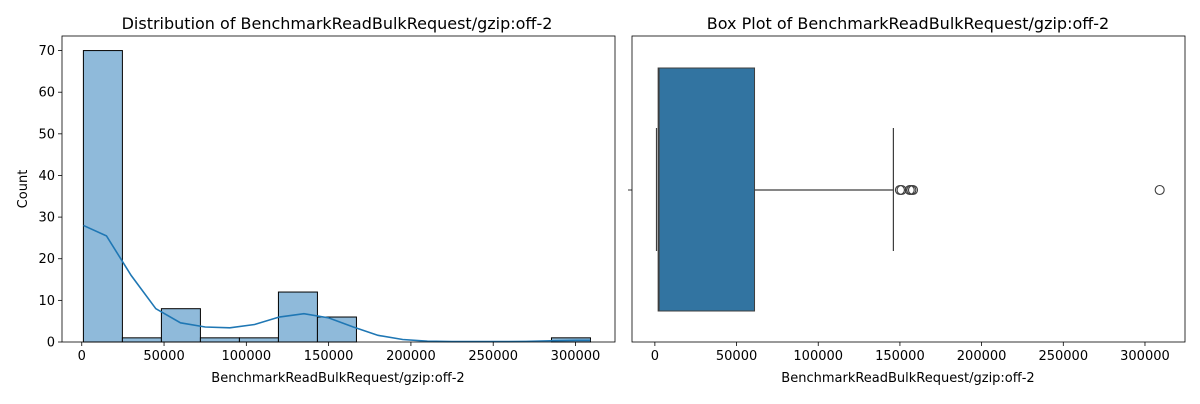  Describe the element at coordinates (706, 189) in the screenshot. I see `box-iqr` at that location.